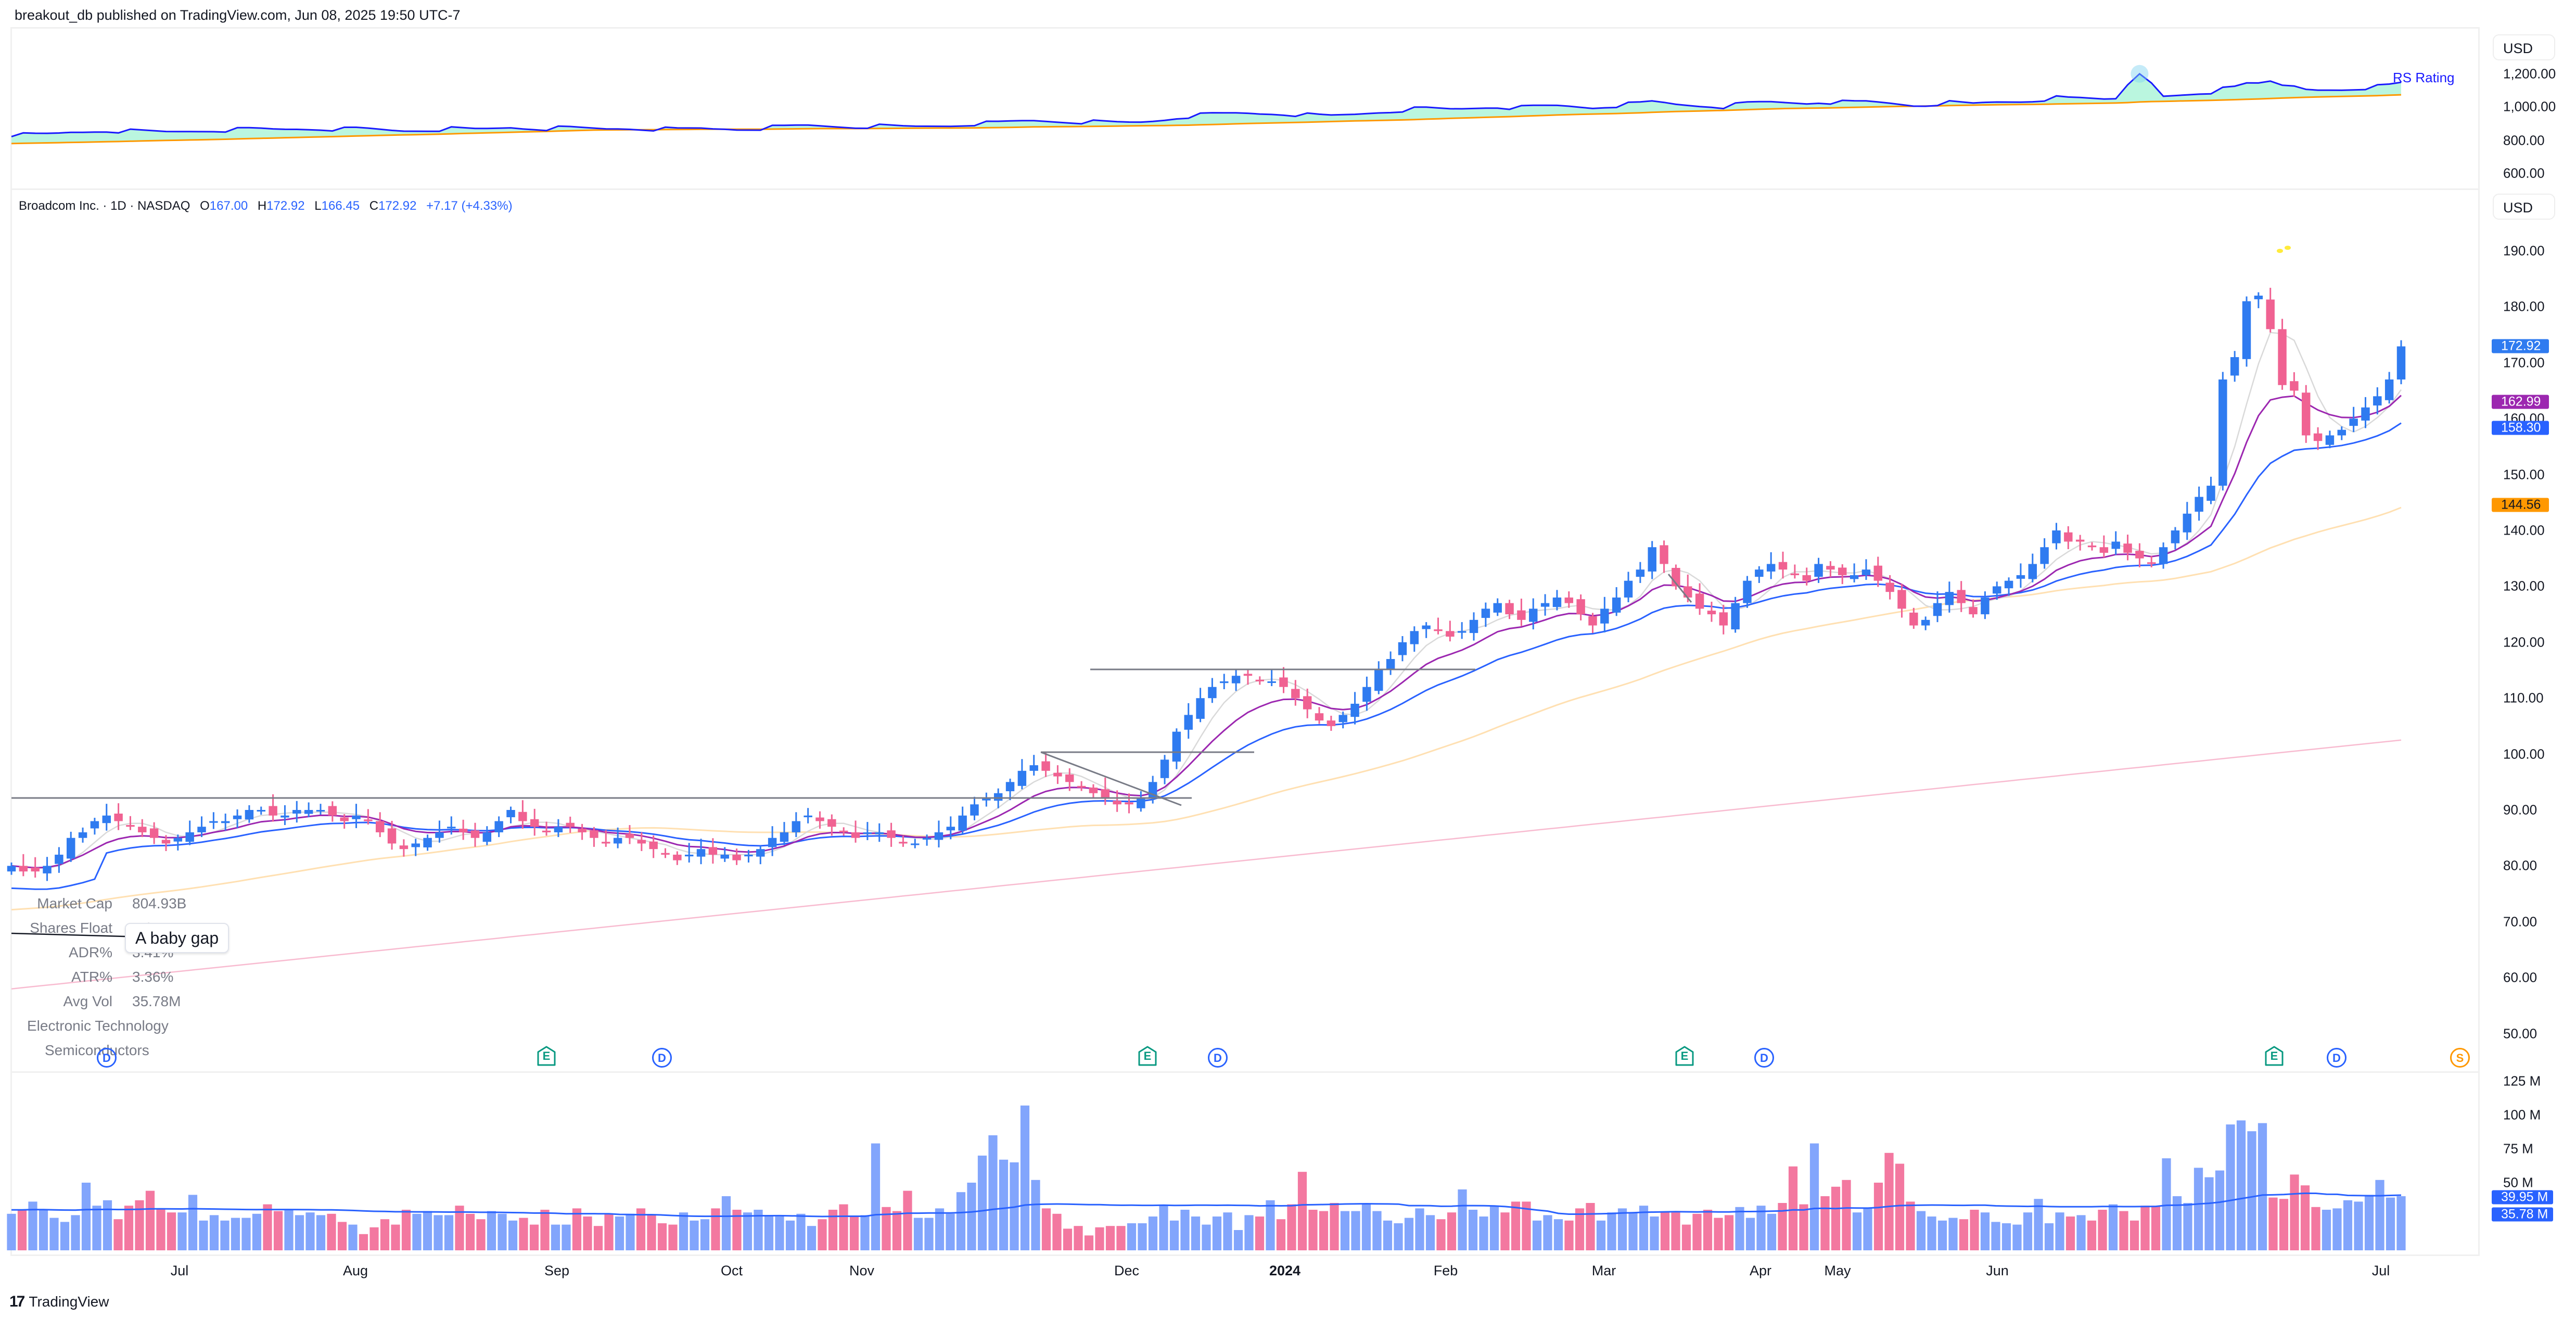  I want to click on time-axis-label: Oct, so click(731, 1270).